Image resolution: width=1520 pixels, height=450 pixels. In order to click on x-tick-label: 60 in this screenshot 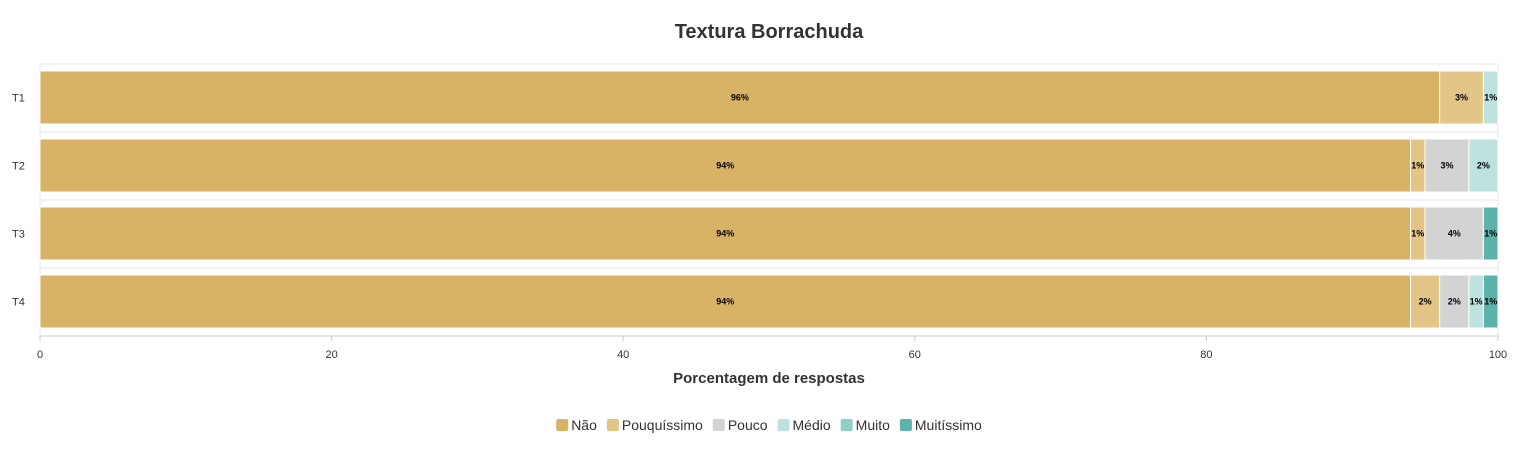, I will do `click(915, 355)`.